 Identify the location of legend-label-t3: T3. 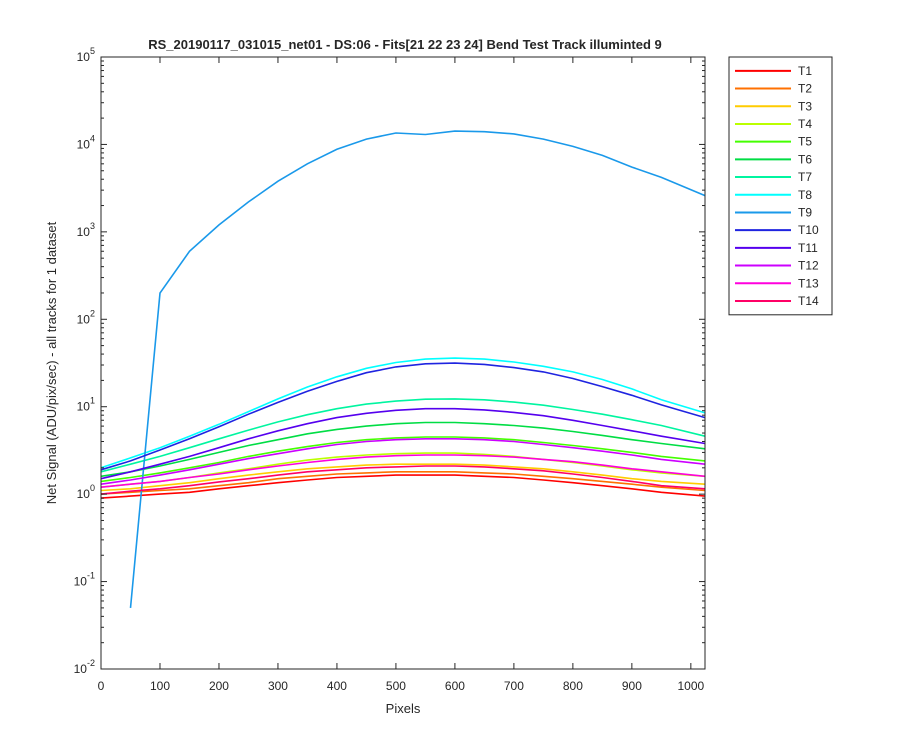
(805, 106).